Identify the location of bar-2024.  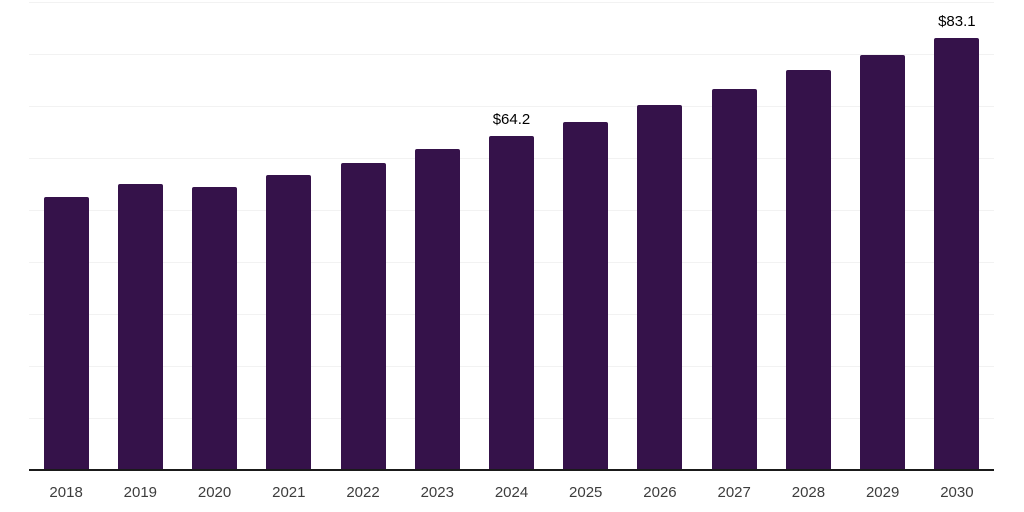
(511, 303).